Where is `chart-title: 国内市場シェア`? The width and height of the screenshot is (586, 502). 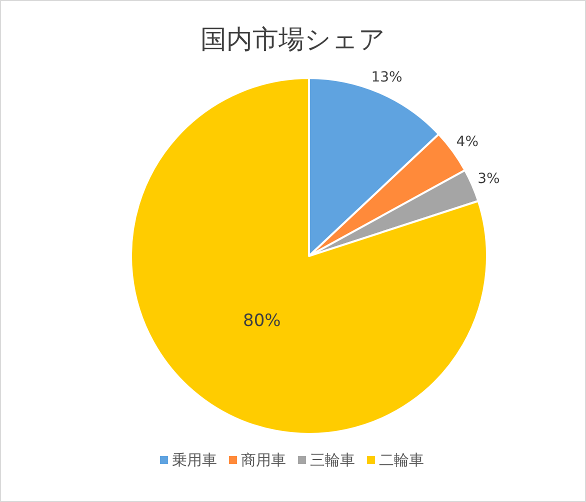
chart-title: 国内市場シェア is located at coordinates (293, 40).